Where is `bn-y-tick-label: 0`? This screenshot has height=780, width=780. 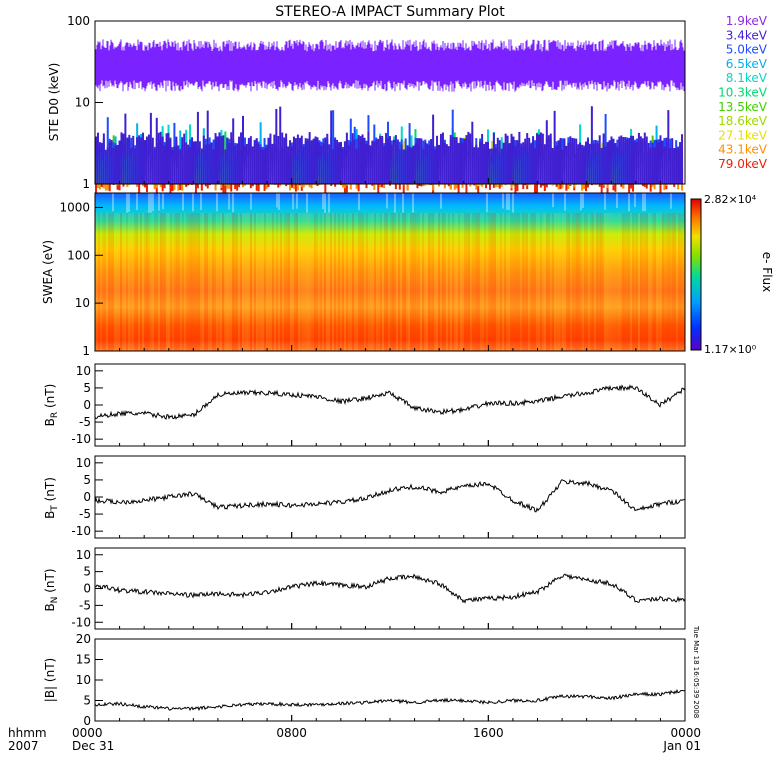
bn-y-tick-label: 0 is located at coordinates (87, 589).